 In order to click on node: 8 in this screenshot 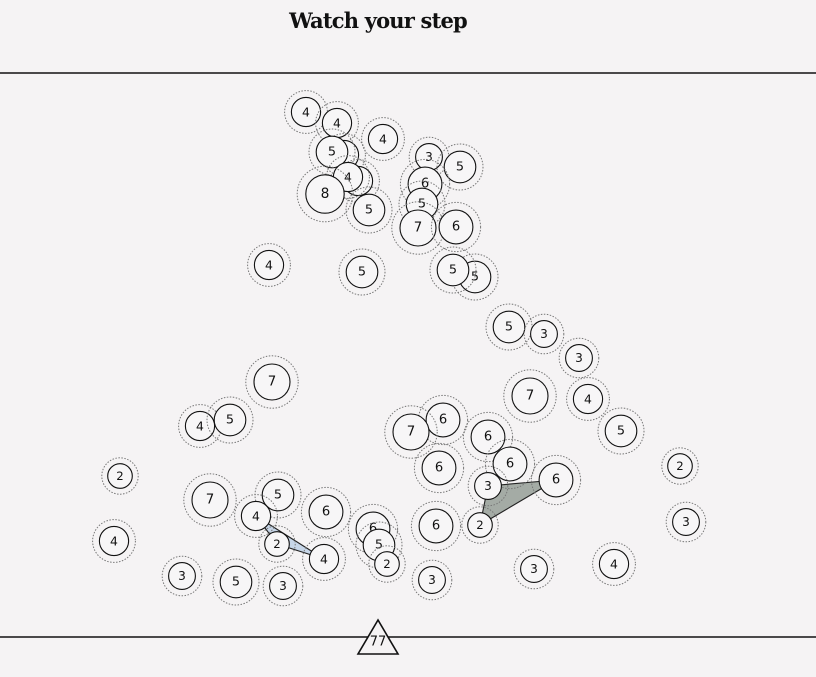, I will do `click(325, 194)`.